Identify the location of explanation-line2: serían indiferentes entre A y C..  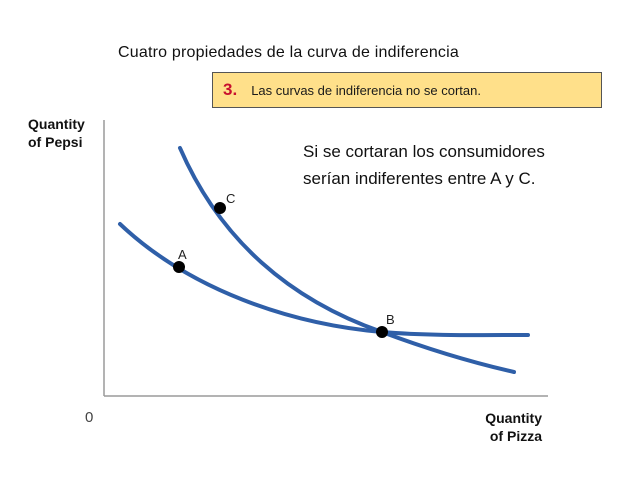
(419, 178).